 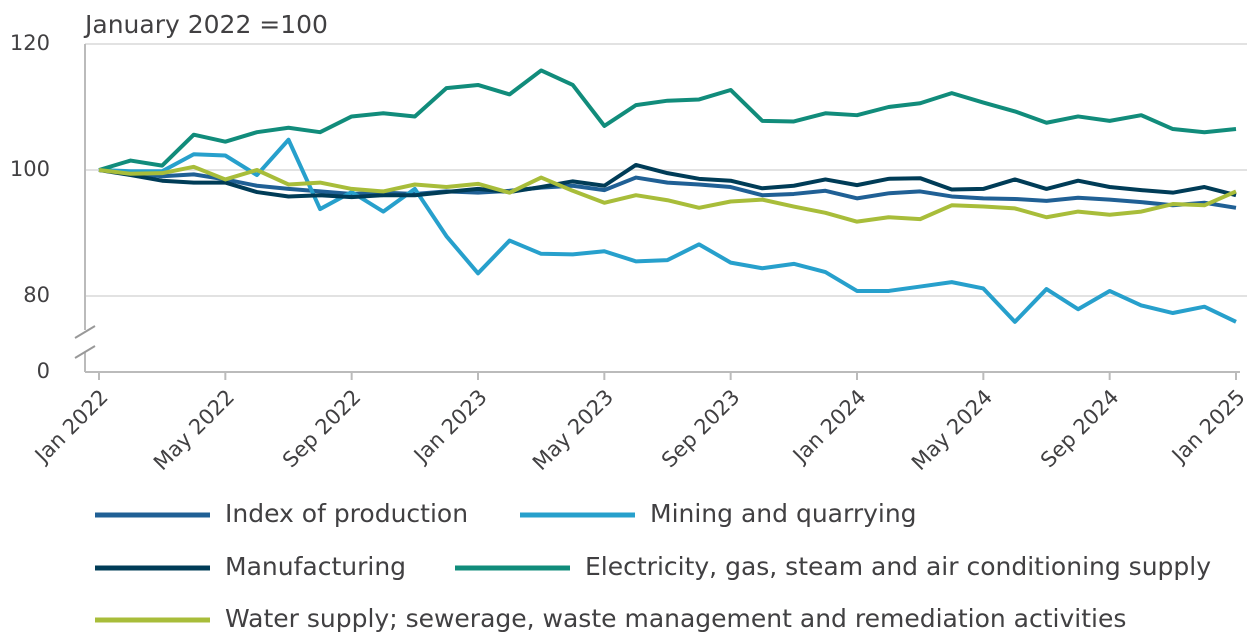 What do you see at coordinates (205, 24) in the screenshot?
I see `annotation: January 2022 =100` at bounding box center [205, 24].